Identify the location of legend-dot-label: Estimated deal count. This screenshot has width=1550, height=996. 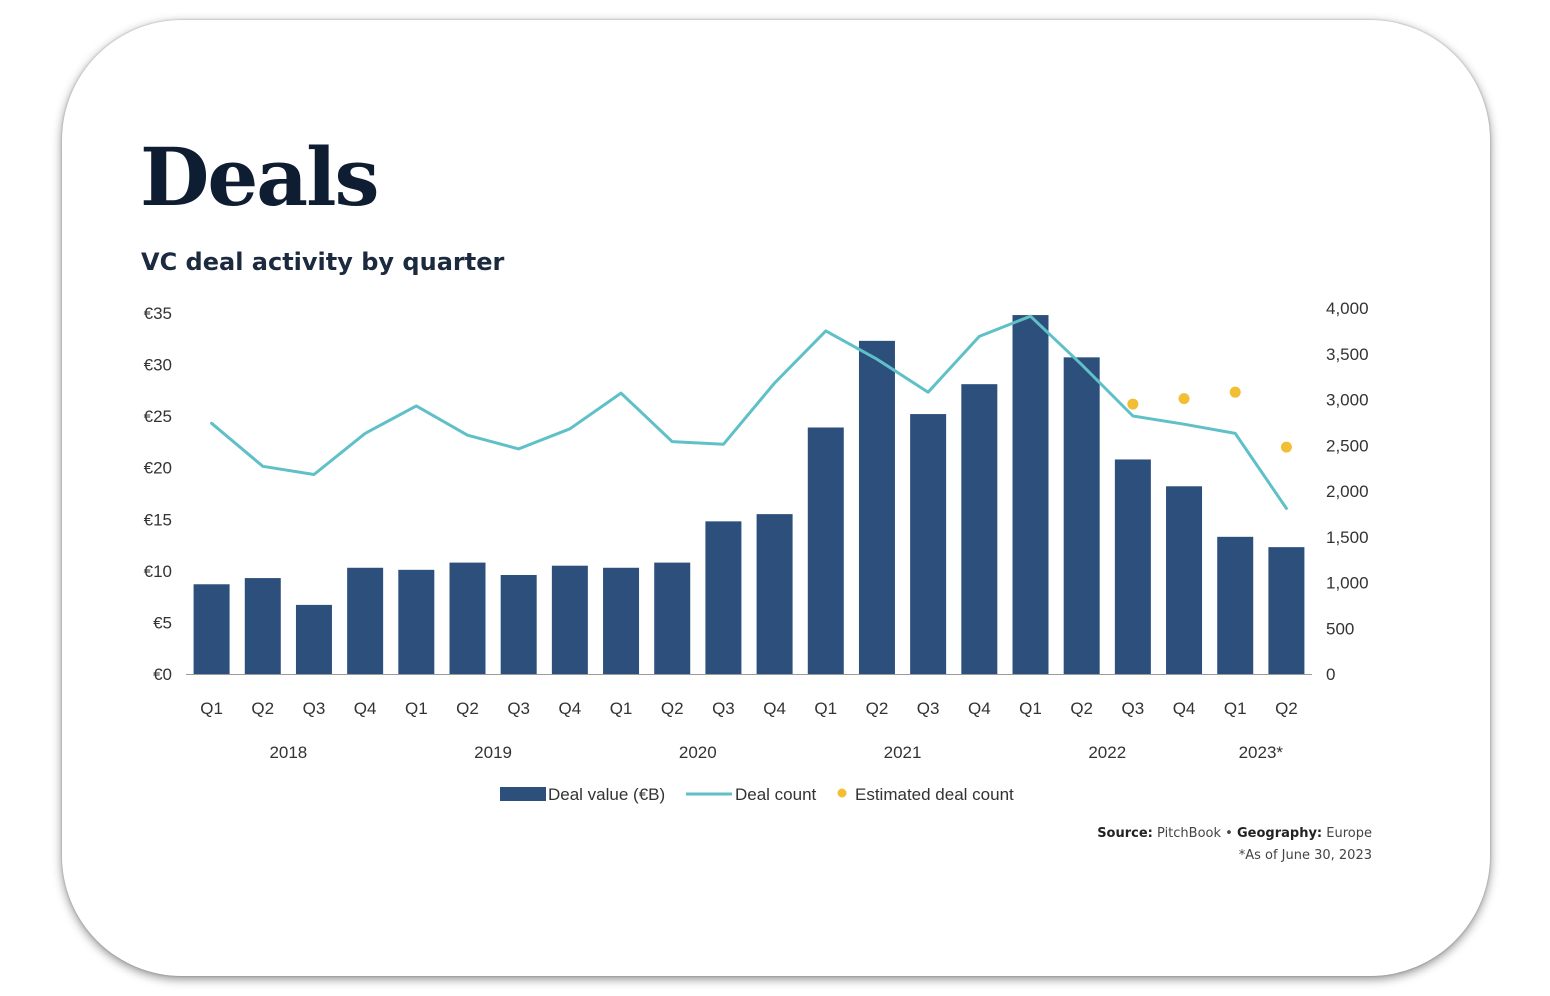
(934, 794).